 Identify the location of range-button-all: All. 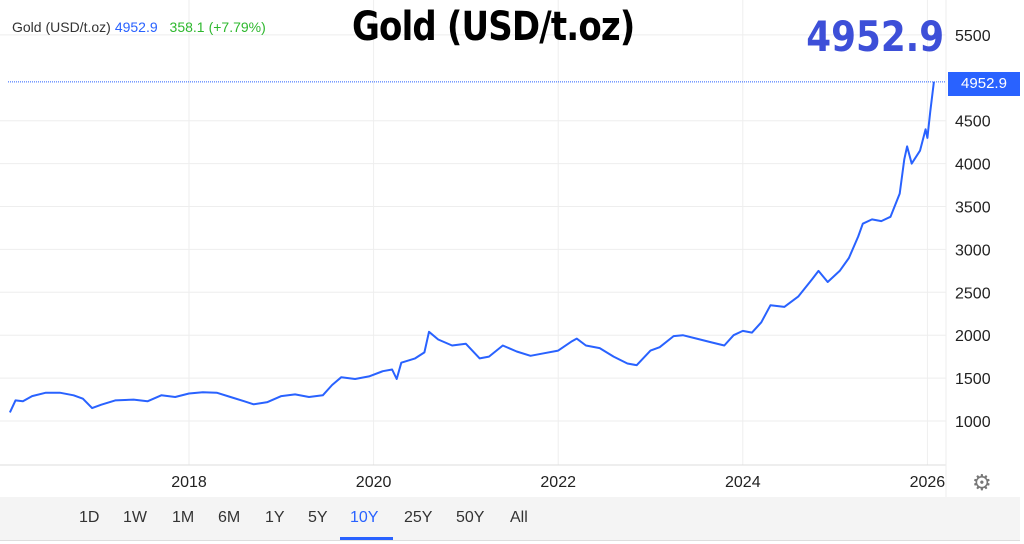
(519, 517).